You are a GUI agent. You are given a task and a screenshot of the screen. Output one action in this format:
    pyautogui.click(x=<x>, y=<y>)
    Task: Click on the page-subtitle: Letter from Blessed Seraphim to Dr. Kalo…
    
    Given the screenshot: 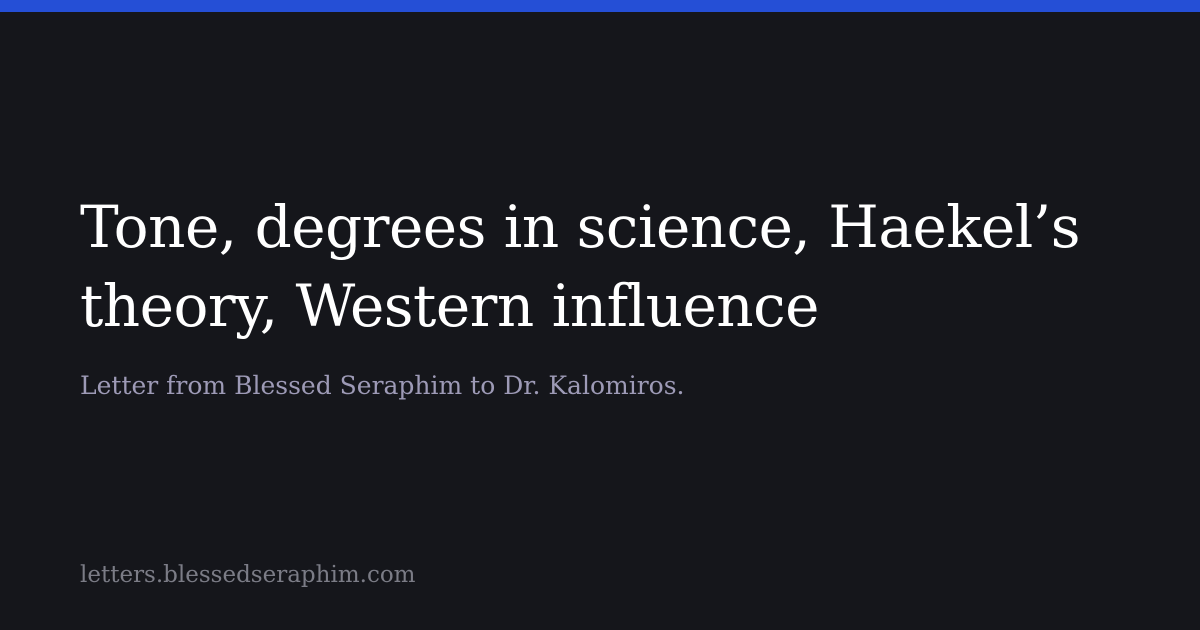 What is the action you would take?
    pyautogui.click(x=382, y=385)
    